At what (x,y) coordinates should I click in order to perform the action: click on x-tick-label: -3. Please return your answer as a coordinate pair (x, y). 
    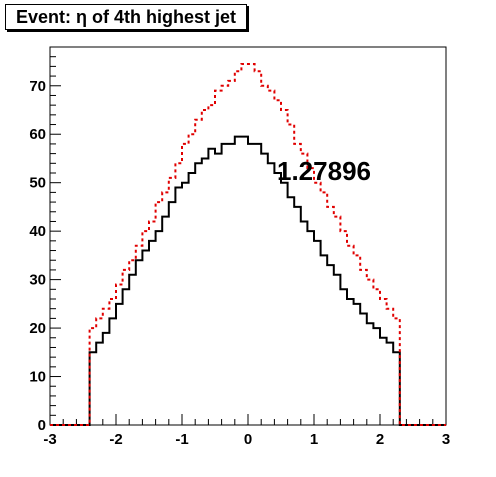
    Looking at the image, I should click on (49, 439).